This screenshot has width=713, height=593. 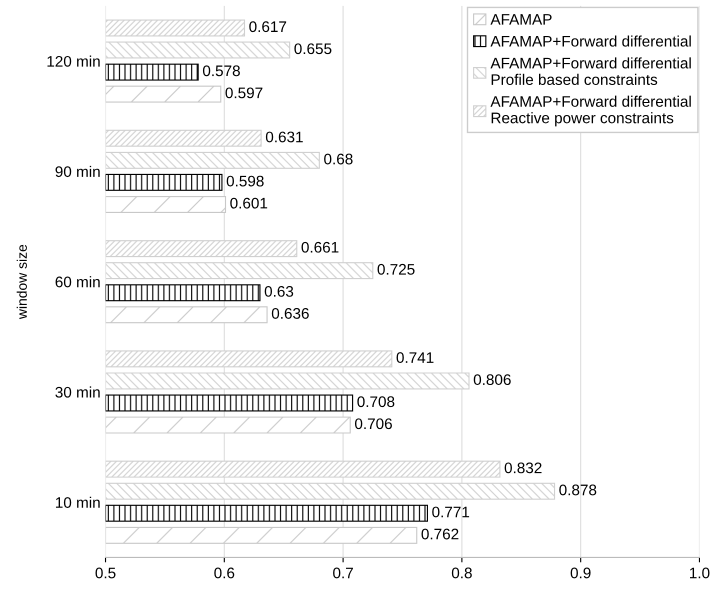 I want to click on data-label: 0.741, so click(x=415, y=357).